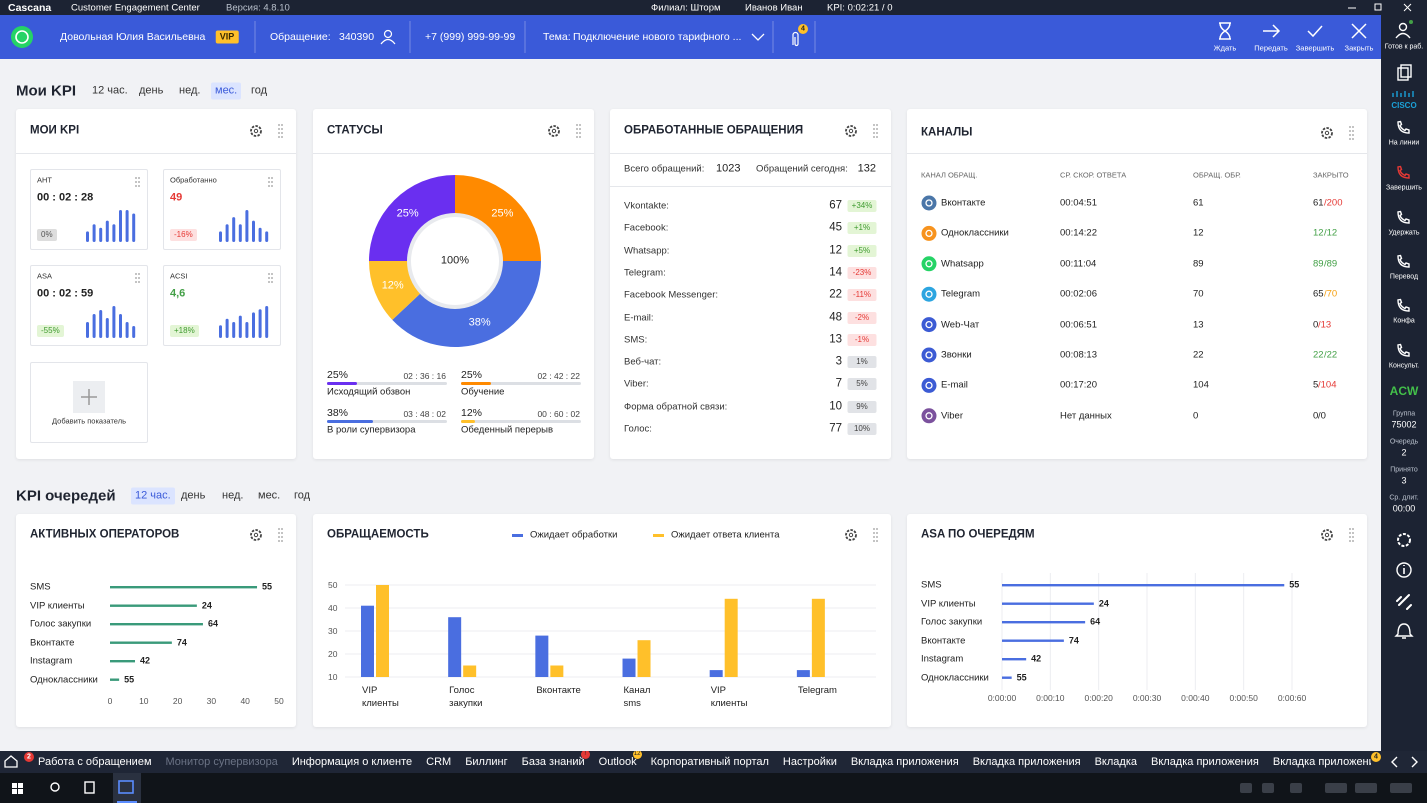  Describe the element at coordinates (1137, 620) in the screenshot. I see `widget-card` at that location.